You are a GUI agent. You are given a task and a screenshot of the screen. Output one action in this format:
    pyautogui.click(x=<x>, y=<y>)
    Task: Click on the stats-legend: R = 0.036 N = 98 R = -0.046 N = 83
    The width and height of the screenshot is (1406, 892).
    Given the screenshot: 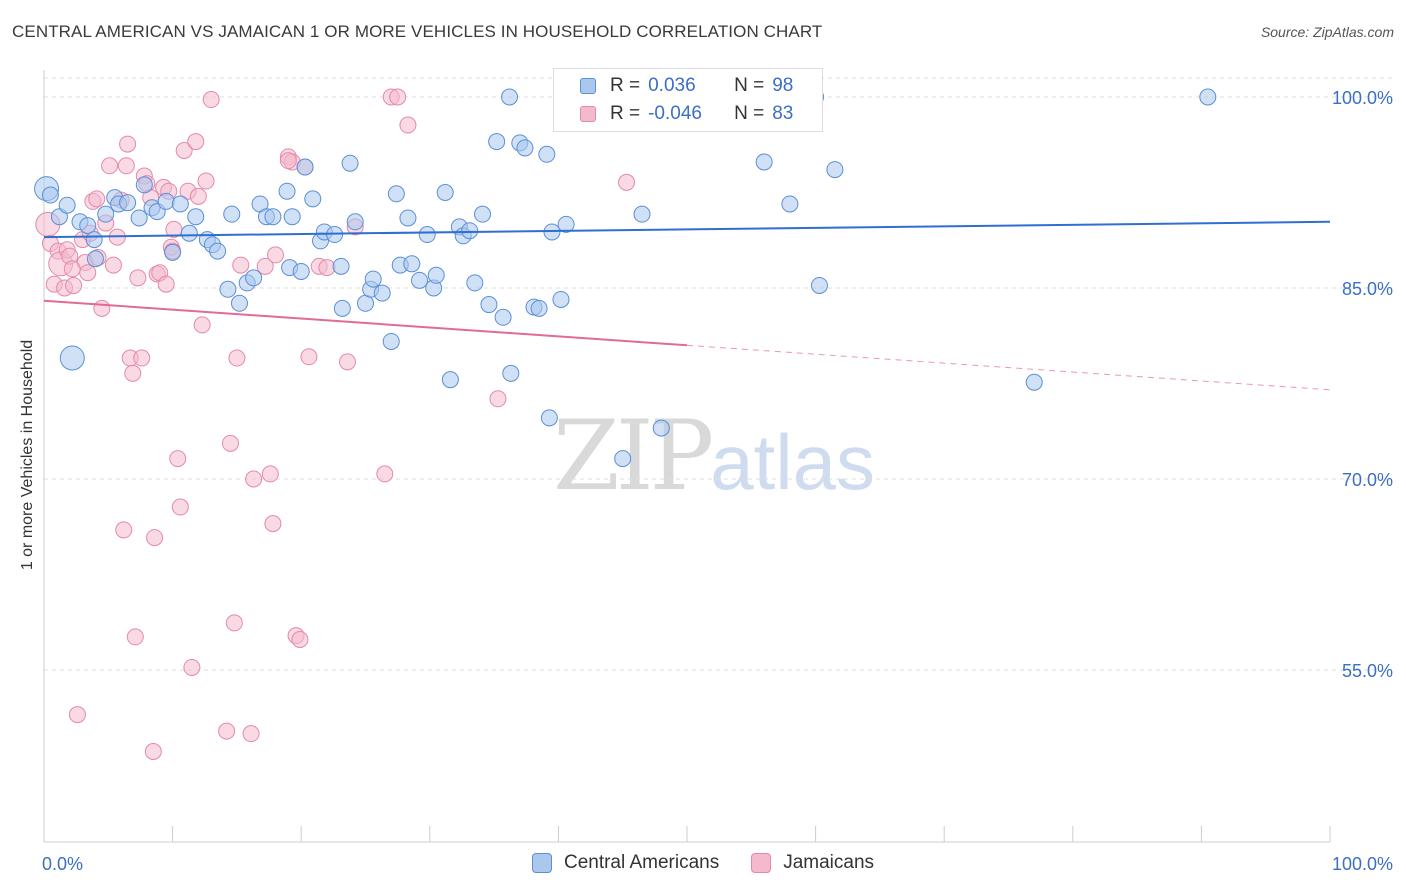 What is the action you would take?
    pyautogui.click(x=688, y=100)
    